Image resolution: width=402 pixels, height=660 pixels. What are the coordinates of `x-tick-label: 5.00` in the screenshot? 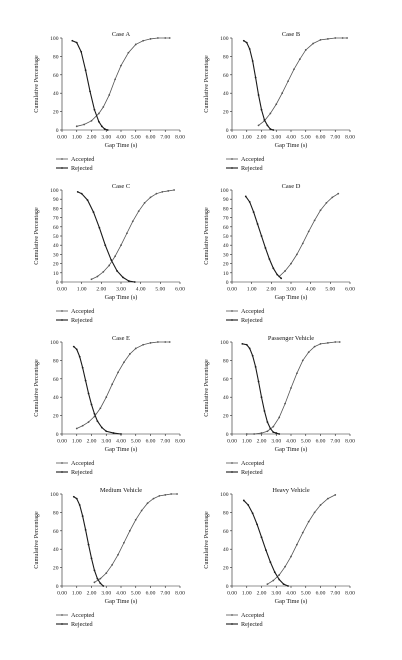 It's located at (136, 442).